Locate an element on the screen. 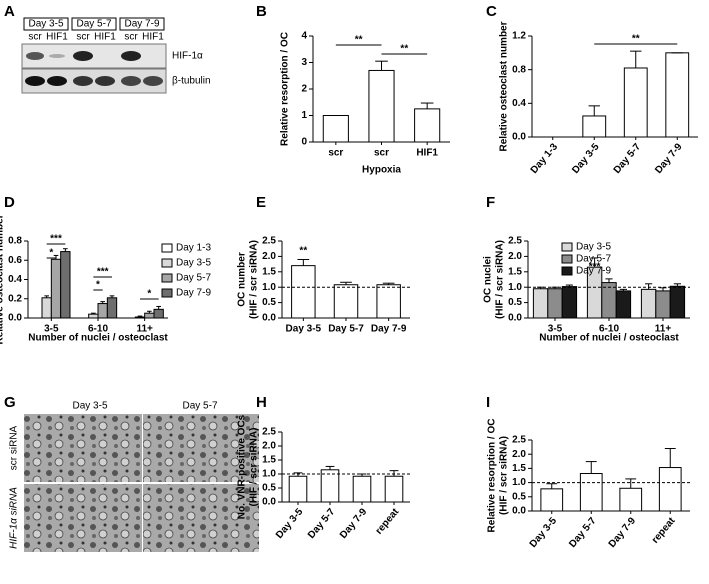 The image size is (709, 584). lane-label: HIF1 is located at coordinates (153, 37).